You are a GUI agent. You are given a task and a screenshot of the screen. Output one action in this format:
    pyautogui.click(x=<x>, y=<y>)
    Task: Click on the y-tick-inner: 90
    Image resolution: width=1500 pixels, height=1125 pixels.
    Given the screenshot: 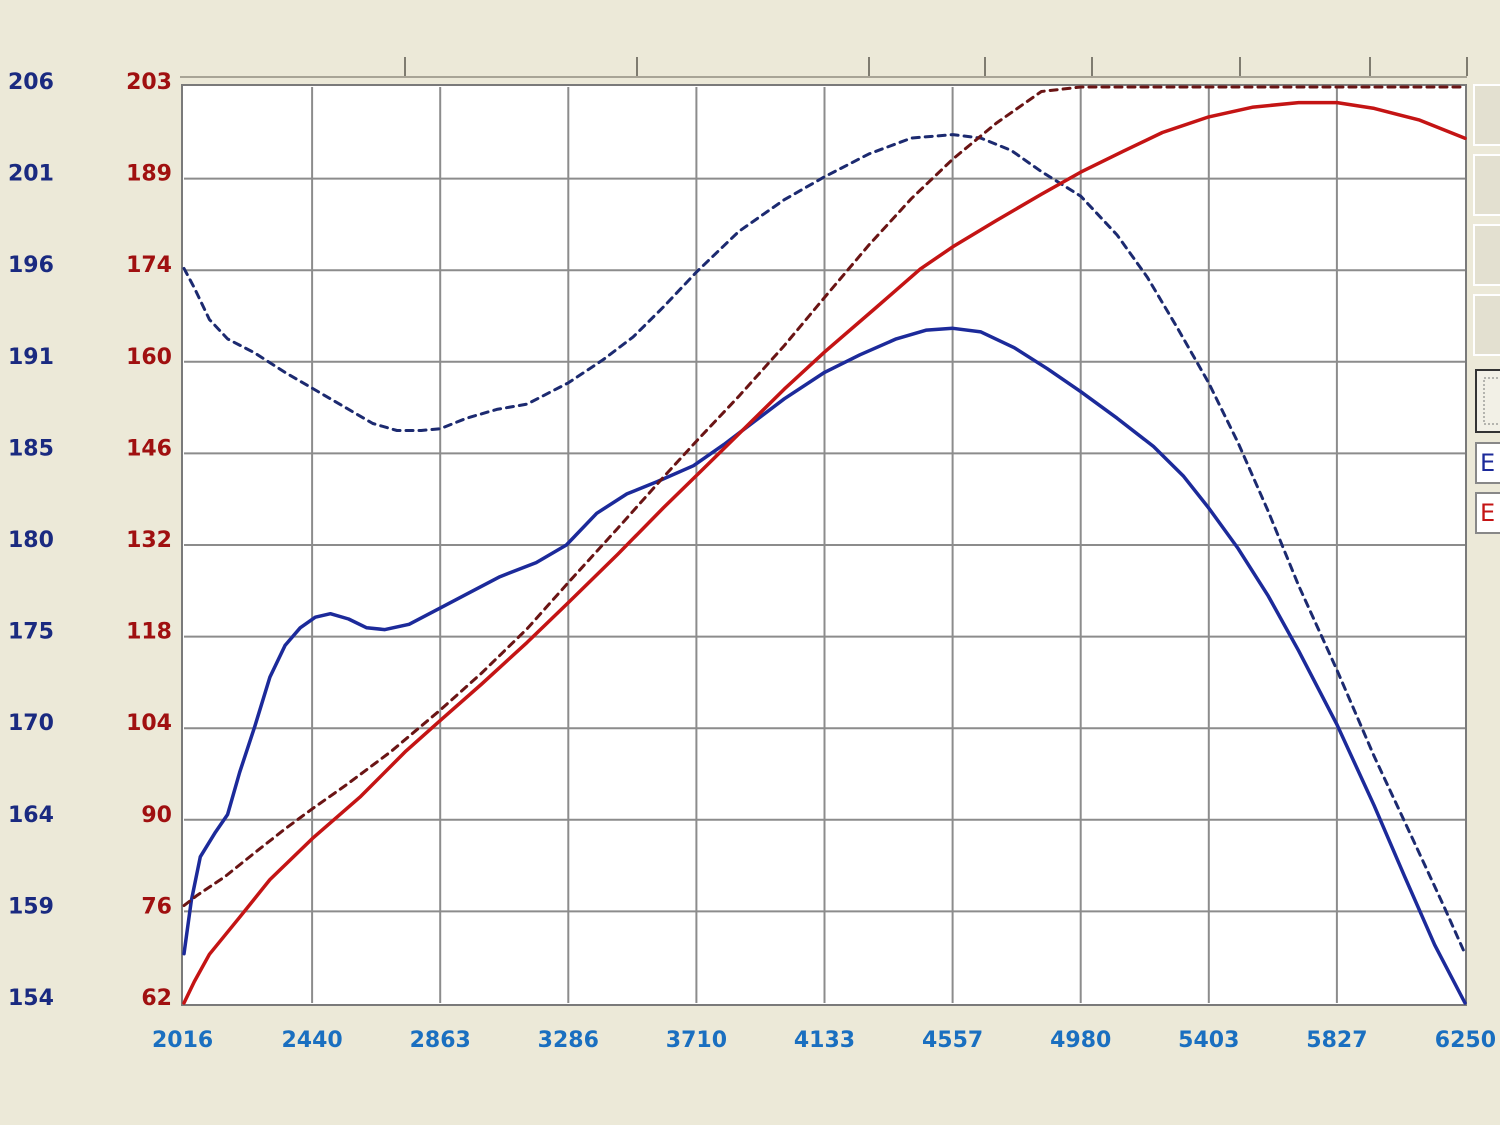 What is the action you would take?
    pyautogui.click(x=156, y=815)
    